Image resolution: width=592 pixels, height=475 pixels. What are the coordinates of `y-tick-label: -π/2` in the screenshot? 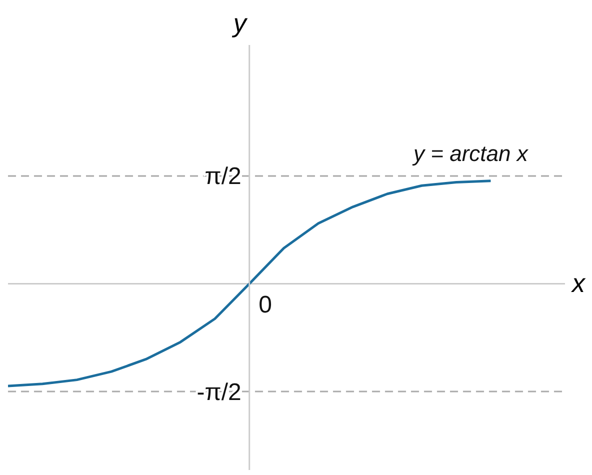 It's located at (219, 392).